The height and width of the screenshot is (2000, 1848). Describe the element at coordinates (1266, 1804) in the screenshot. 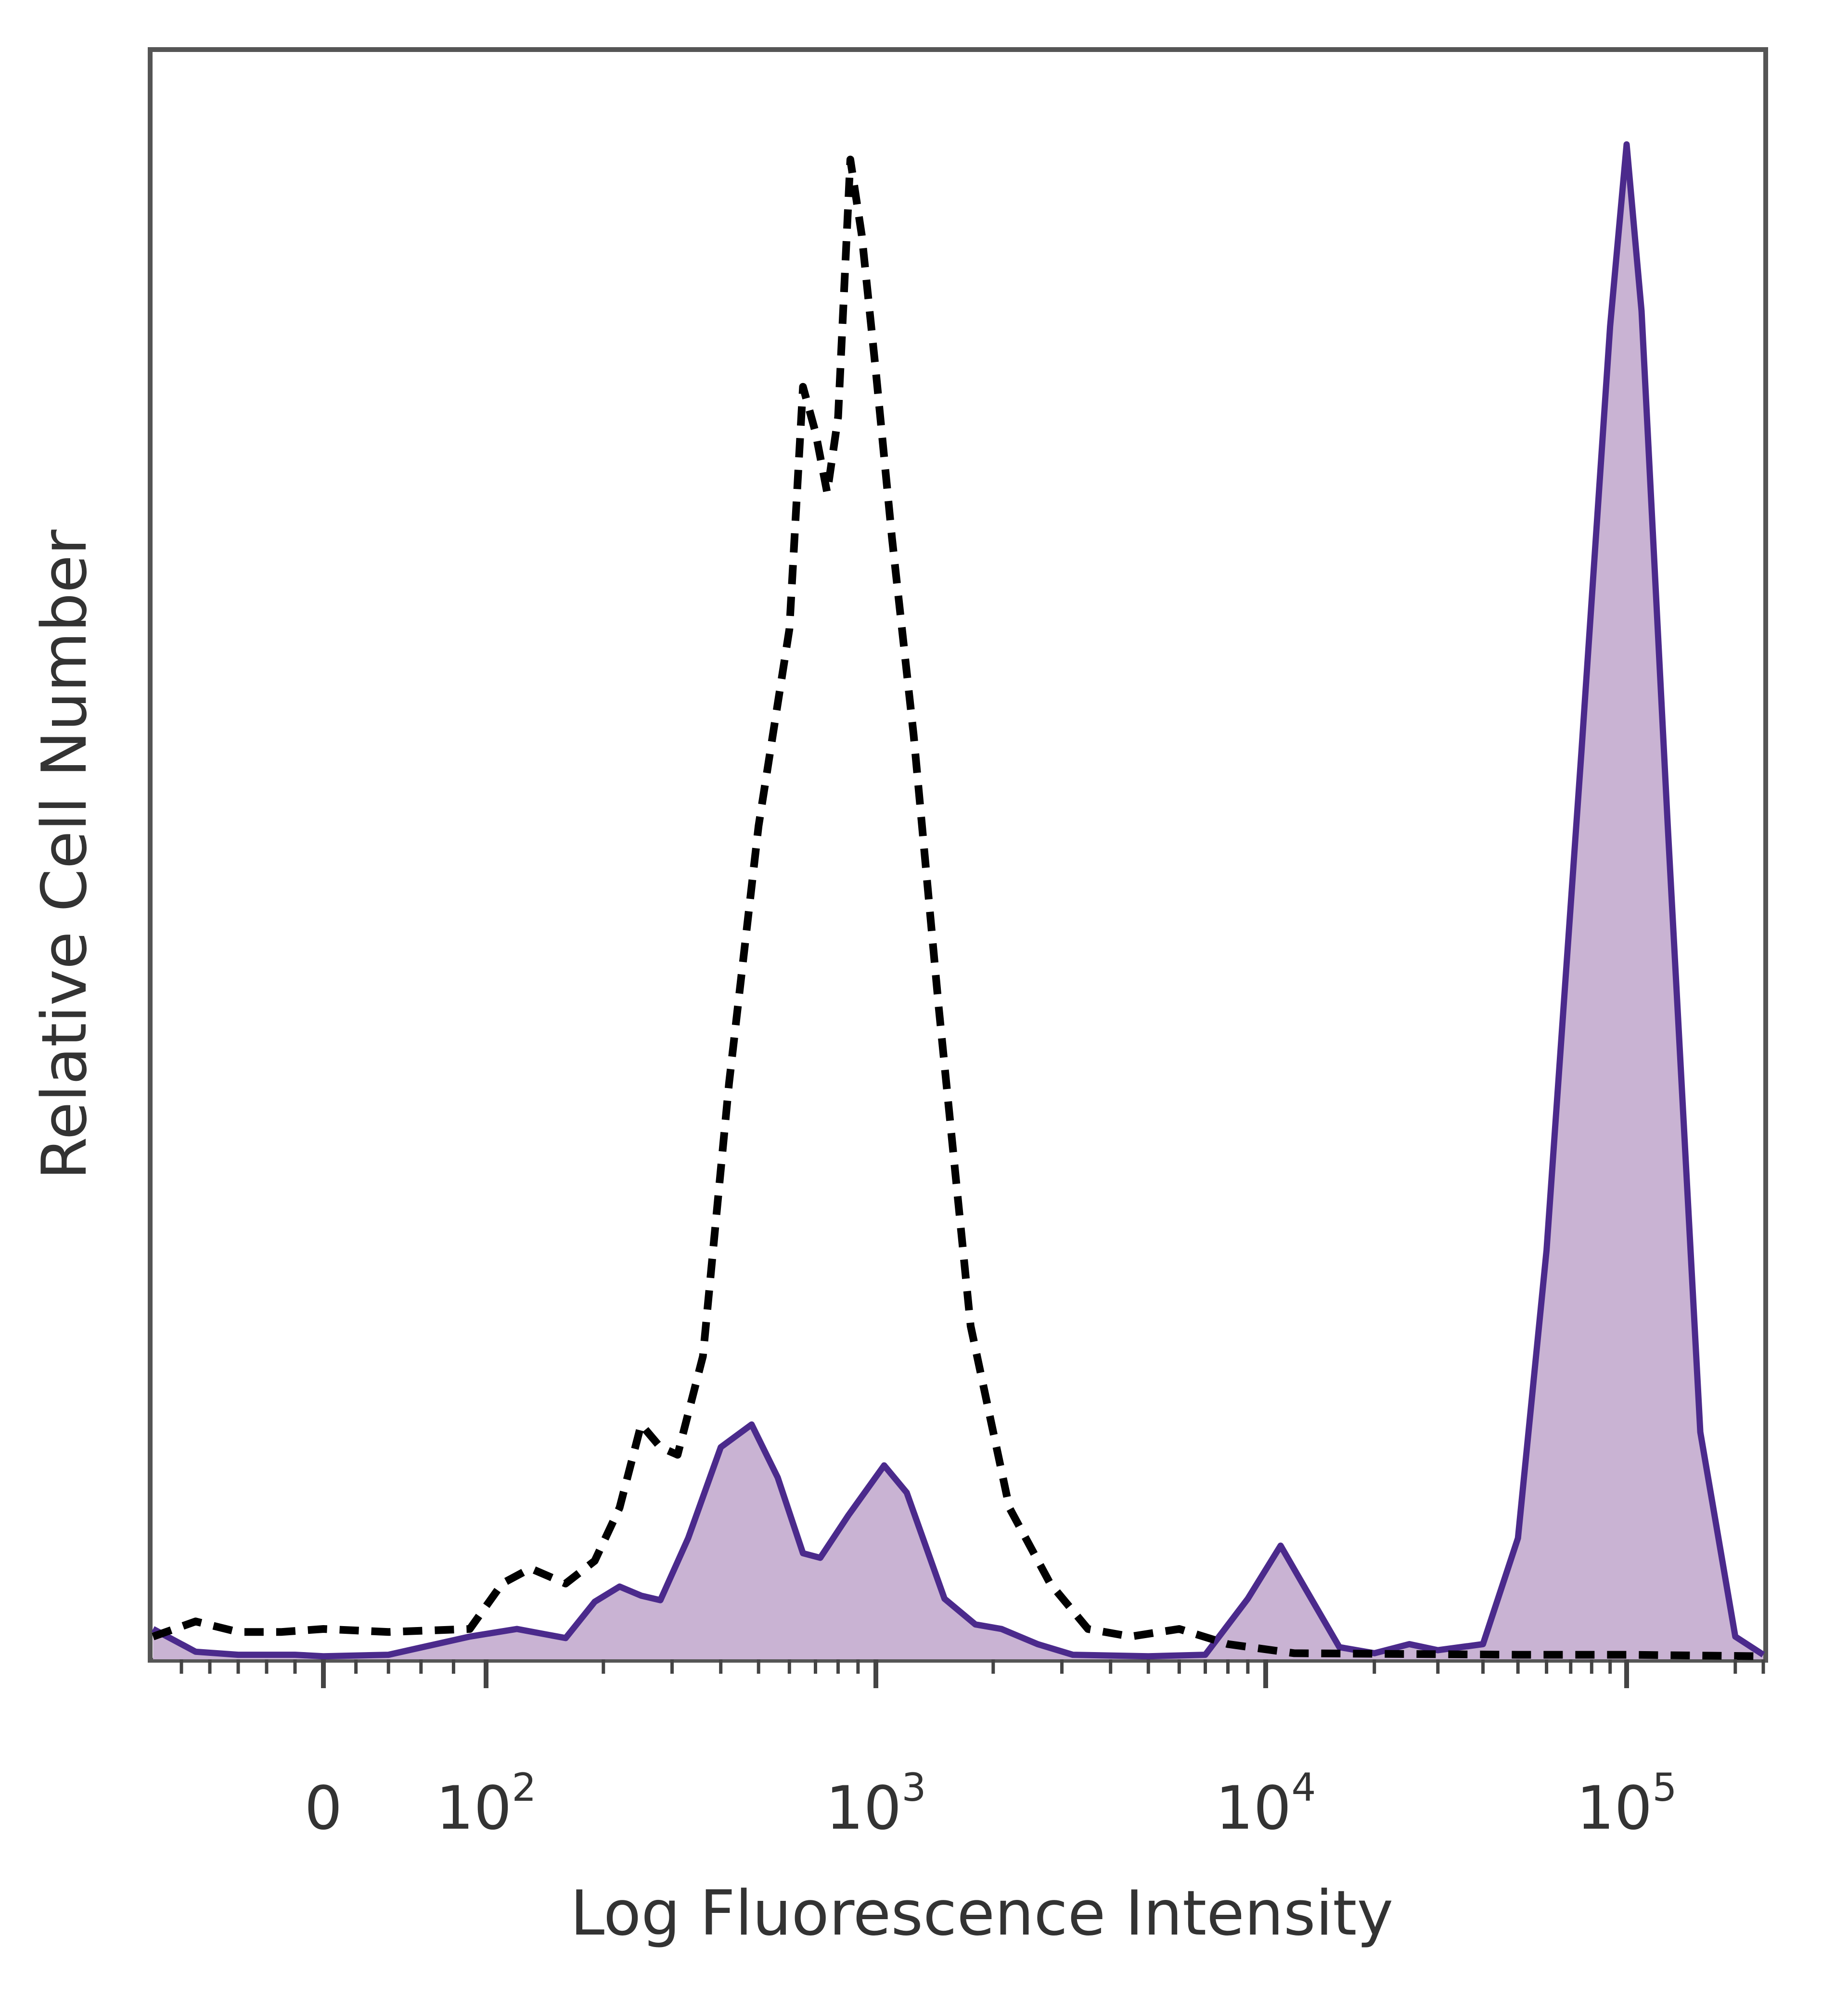

I see `x-tick-label-3: 10⁴` at that location.